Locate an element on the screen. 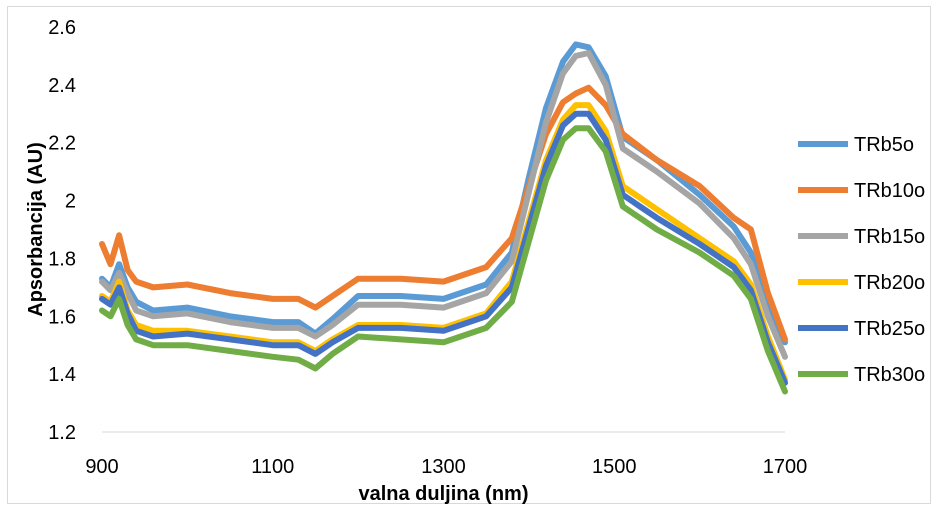 The width and height of the screenshot is (940, 510). legend-item: TRb30o is located at coordinates (861, 375).